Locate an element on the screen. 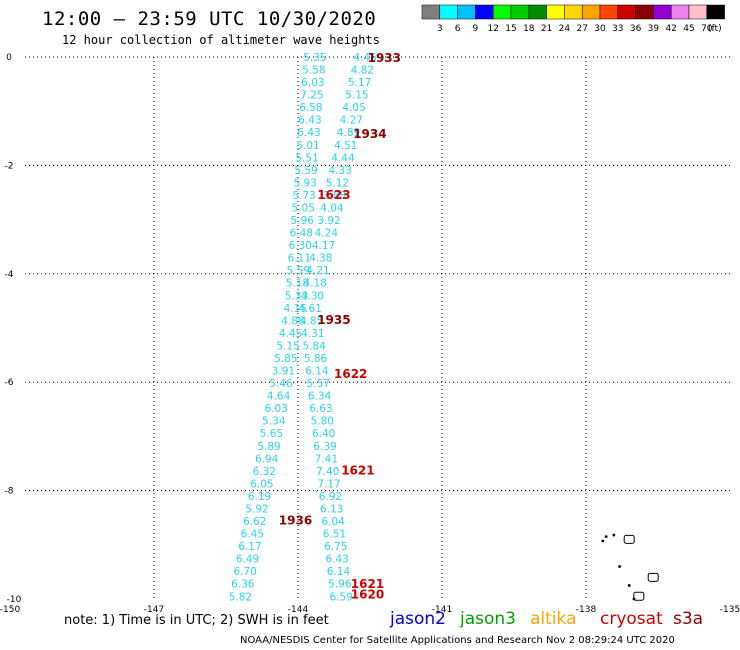 The width and height of the screenshot is (740, 650). legend-label: (ft) is located at coordinates (715, 29).